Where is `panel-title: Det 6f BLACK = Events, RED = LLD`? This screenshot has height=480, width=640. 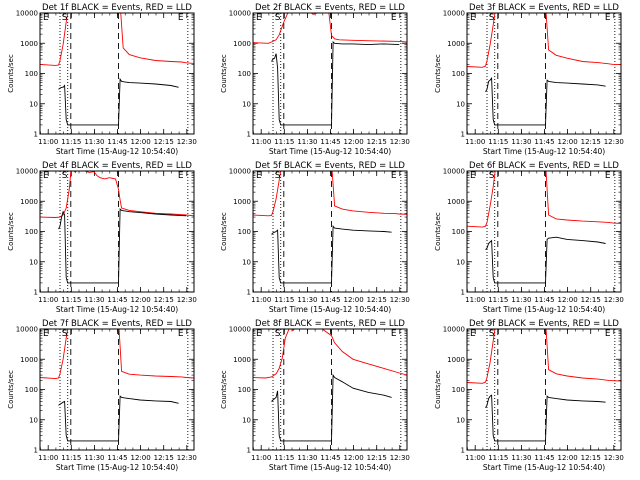
panel-title: Det 6f BLACK = Events, RED = LLD is located at coordinates (544, 166).